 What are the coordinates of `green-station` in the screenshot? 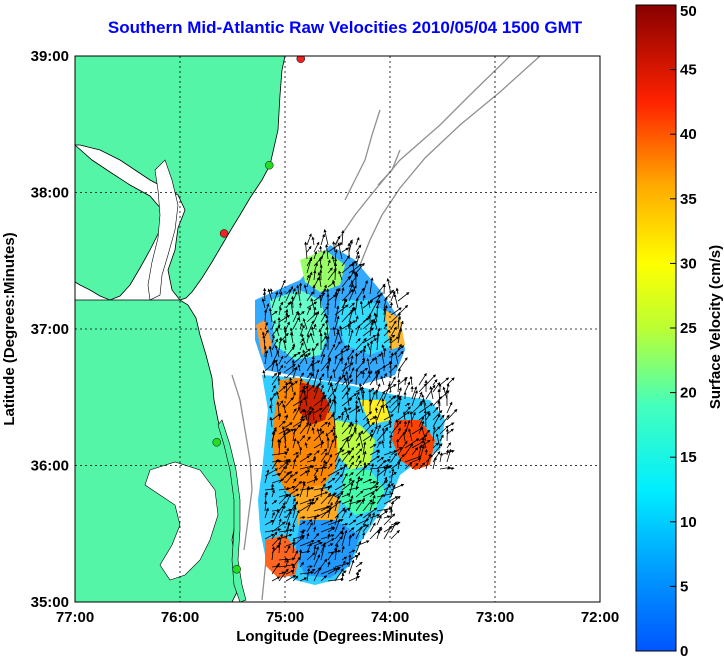 It's located at (269, 165).